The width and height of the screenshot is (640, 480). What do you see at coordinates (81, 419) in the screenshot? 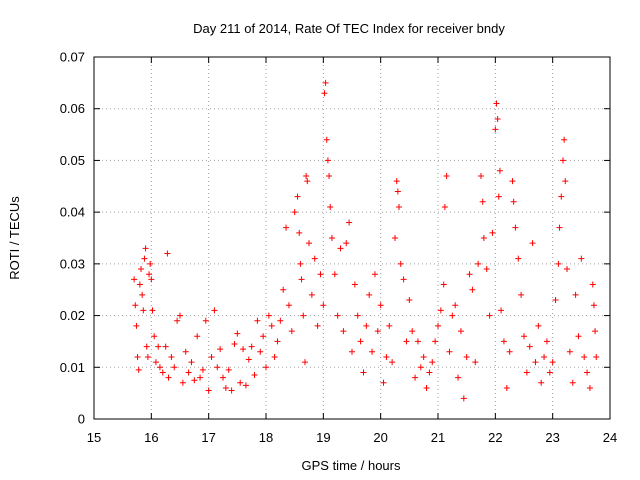
I see `y-tick-label: 0` at bounding box center [81, 419].